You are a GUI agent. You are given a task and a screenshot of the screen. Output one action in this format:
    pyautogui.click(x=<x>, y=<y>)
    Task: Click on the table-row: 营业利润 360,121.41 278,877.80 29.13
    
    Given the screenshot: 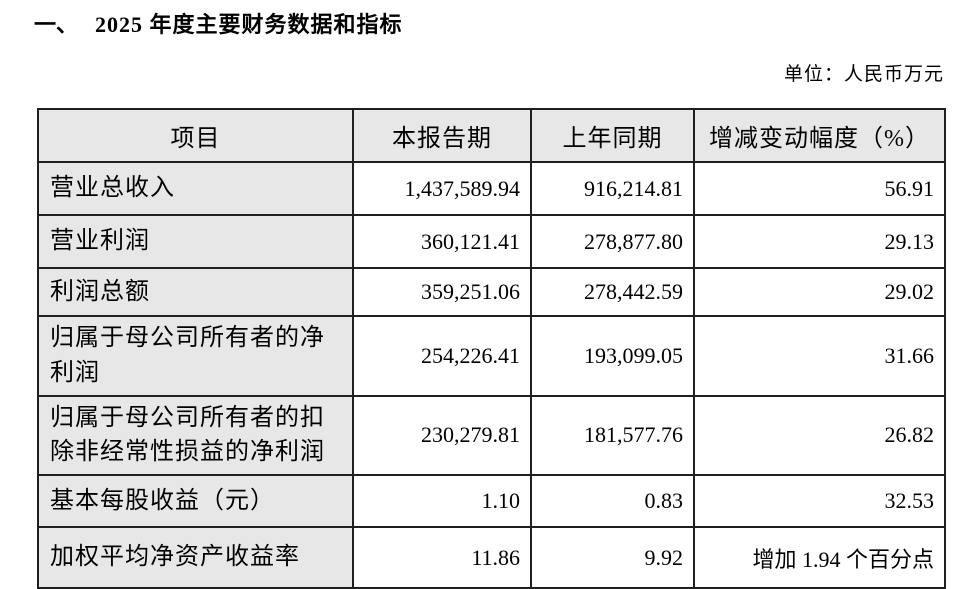 What is the action you would take?
    pyautogui.click(x=491, y=241)
    